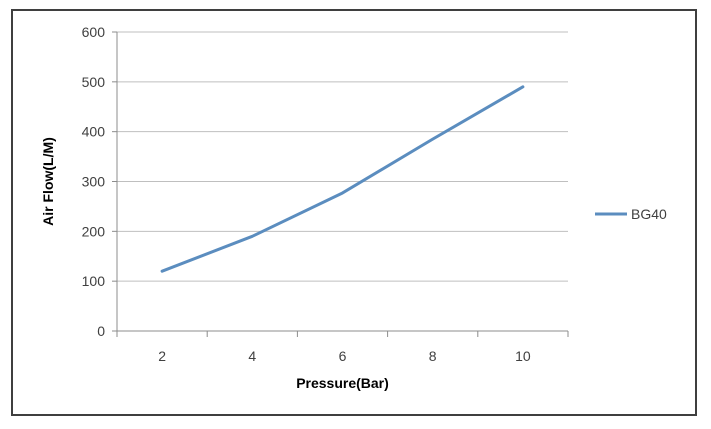  What do you see at coordinates (342, 383) in the screenshot?
I see `x-axis-title: Pressure(Bar)` at bounding box center [342, 383].